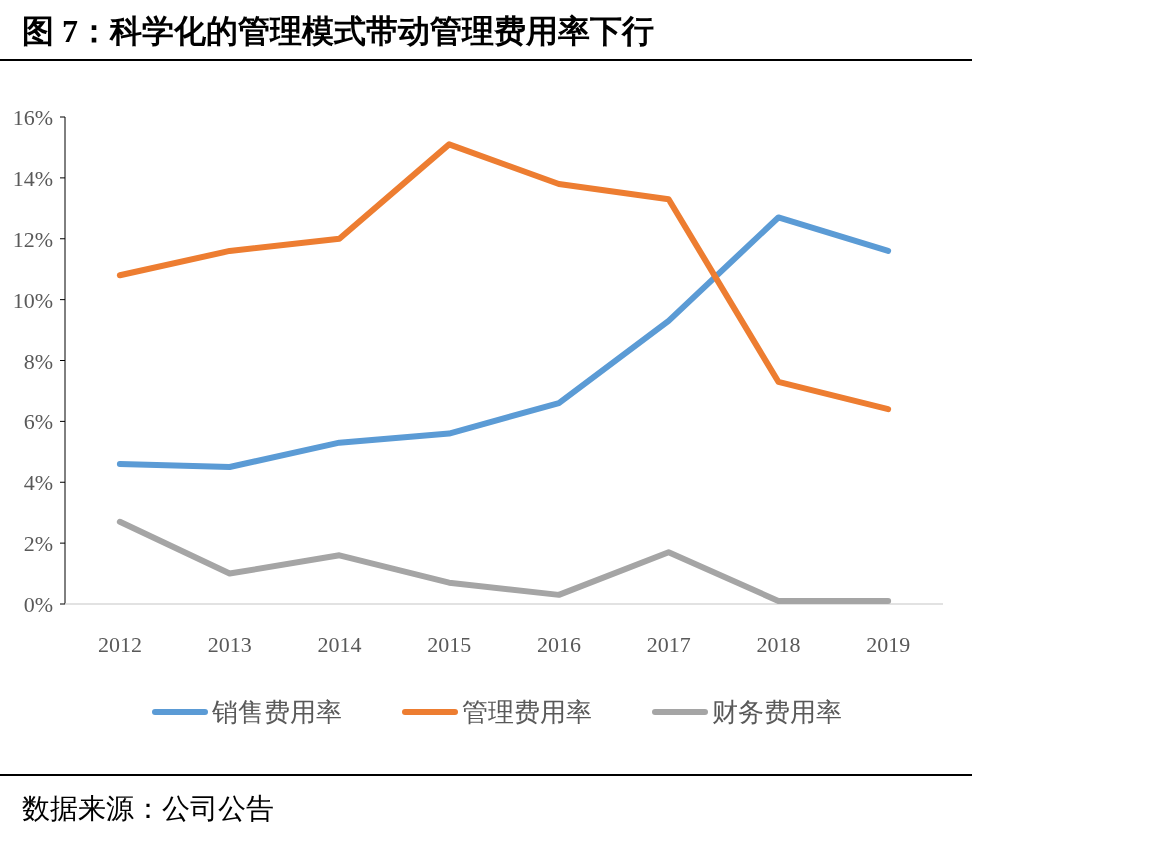 The height and width of the screenshot is (841, 1167). What do you see at coordinates (527, 712) in the screenshot?
I see `legend-label: 管理费用率` at bounding box center [527, 712].